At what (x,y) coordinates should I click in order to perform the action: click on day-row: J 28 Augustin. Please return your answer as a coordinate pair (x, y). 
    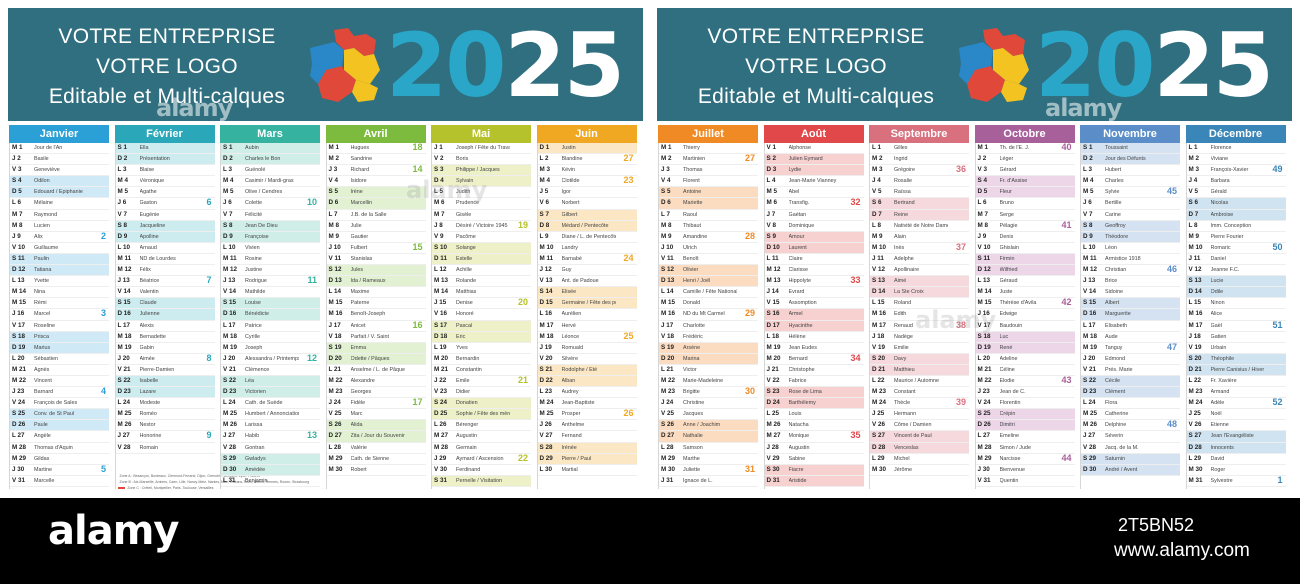
    Looking at the image, I should click on (814, 448).